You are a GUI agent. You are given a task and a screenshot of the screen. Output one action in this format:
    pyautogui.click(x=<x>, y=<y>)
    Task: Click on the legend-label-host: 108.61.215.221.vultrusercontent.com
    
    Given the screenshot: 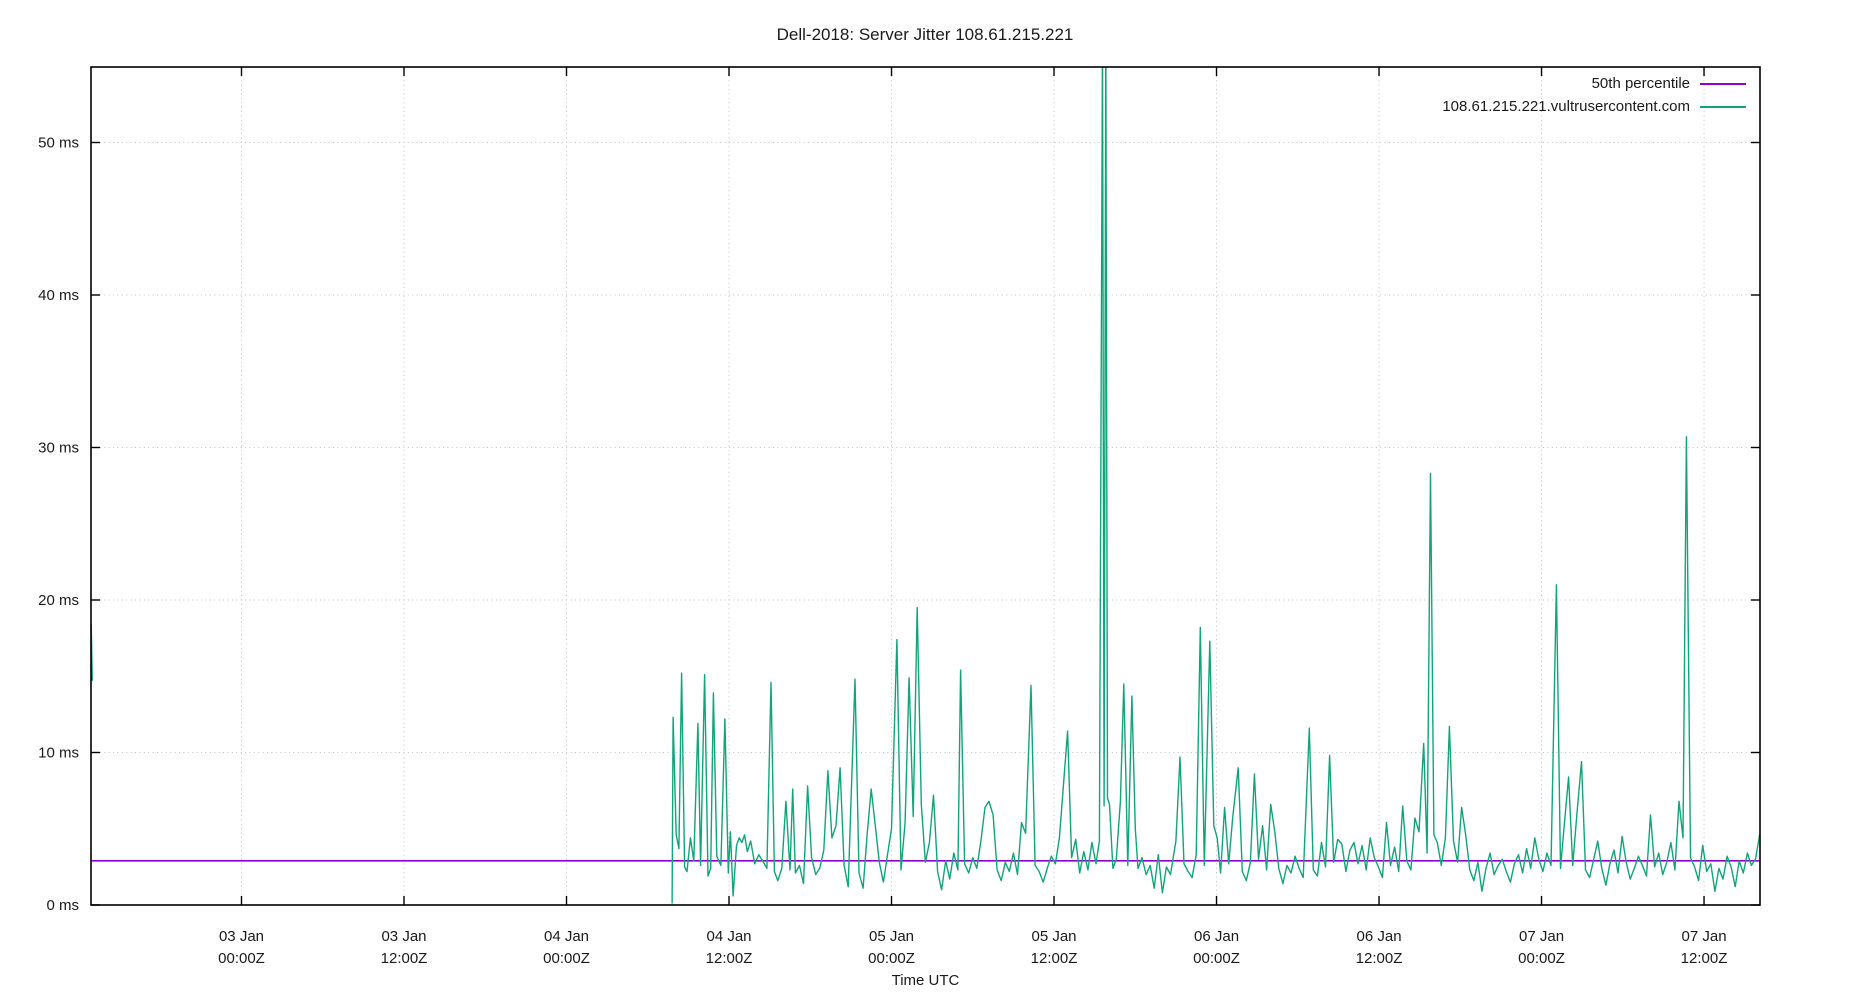 What is the action you would take?
    pyautogui.click(x=1566, y=106)
    